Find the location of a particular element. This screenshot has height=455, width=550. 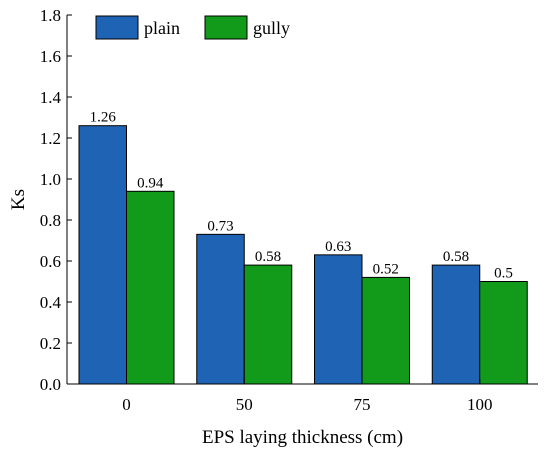

legend-label-gully: gully is located at coordinates (271, 28).